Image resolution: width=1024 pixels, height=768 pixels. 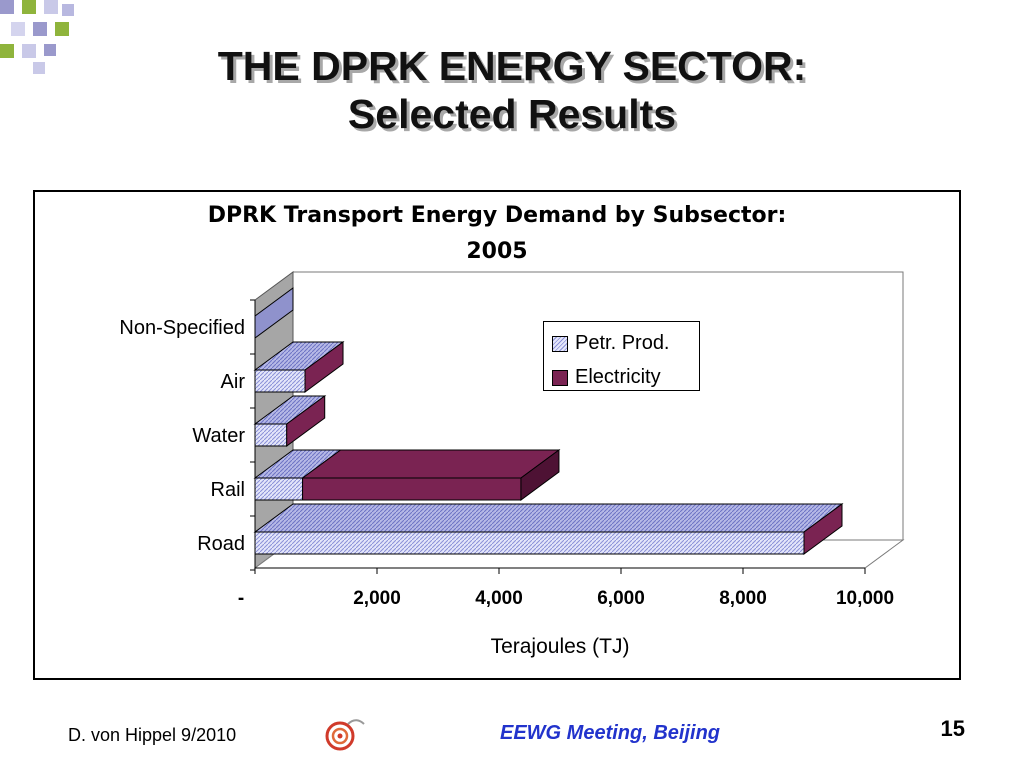 I want to click on x-tick-label-3: 6,000, so click(x=621, y=598).